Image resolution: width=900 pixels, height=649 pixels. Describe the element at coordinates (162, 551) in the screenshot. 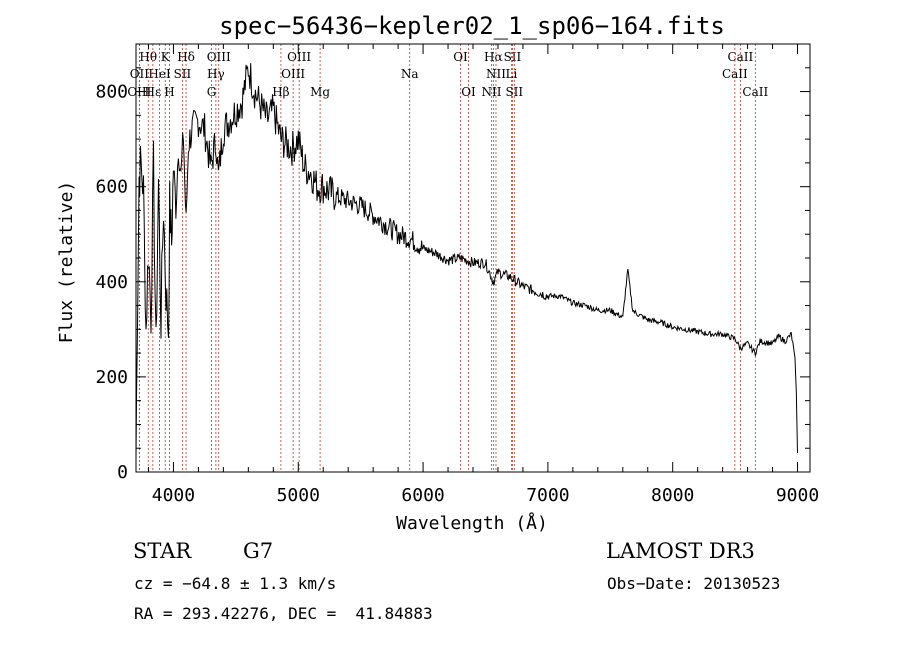

I see `object-class: STAR` at that location.